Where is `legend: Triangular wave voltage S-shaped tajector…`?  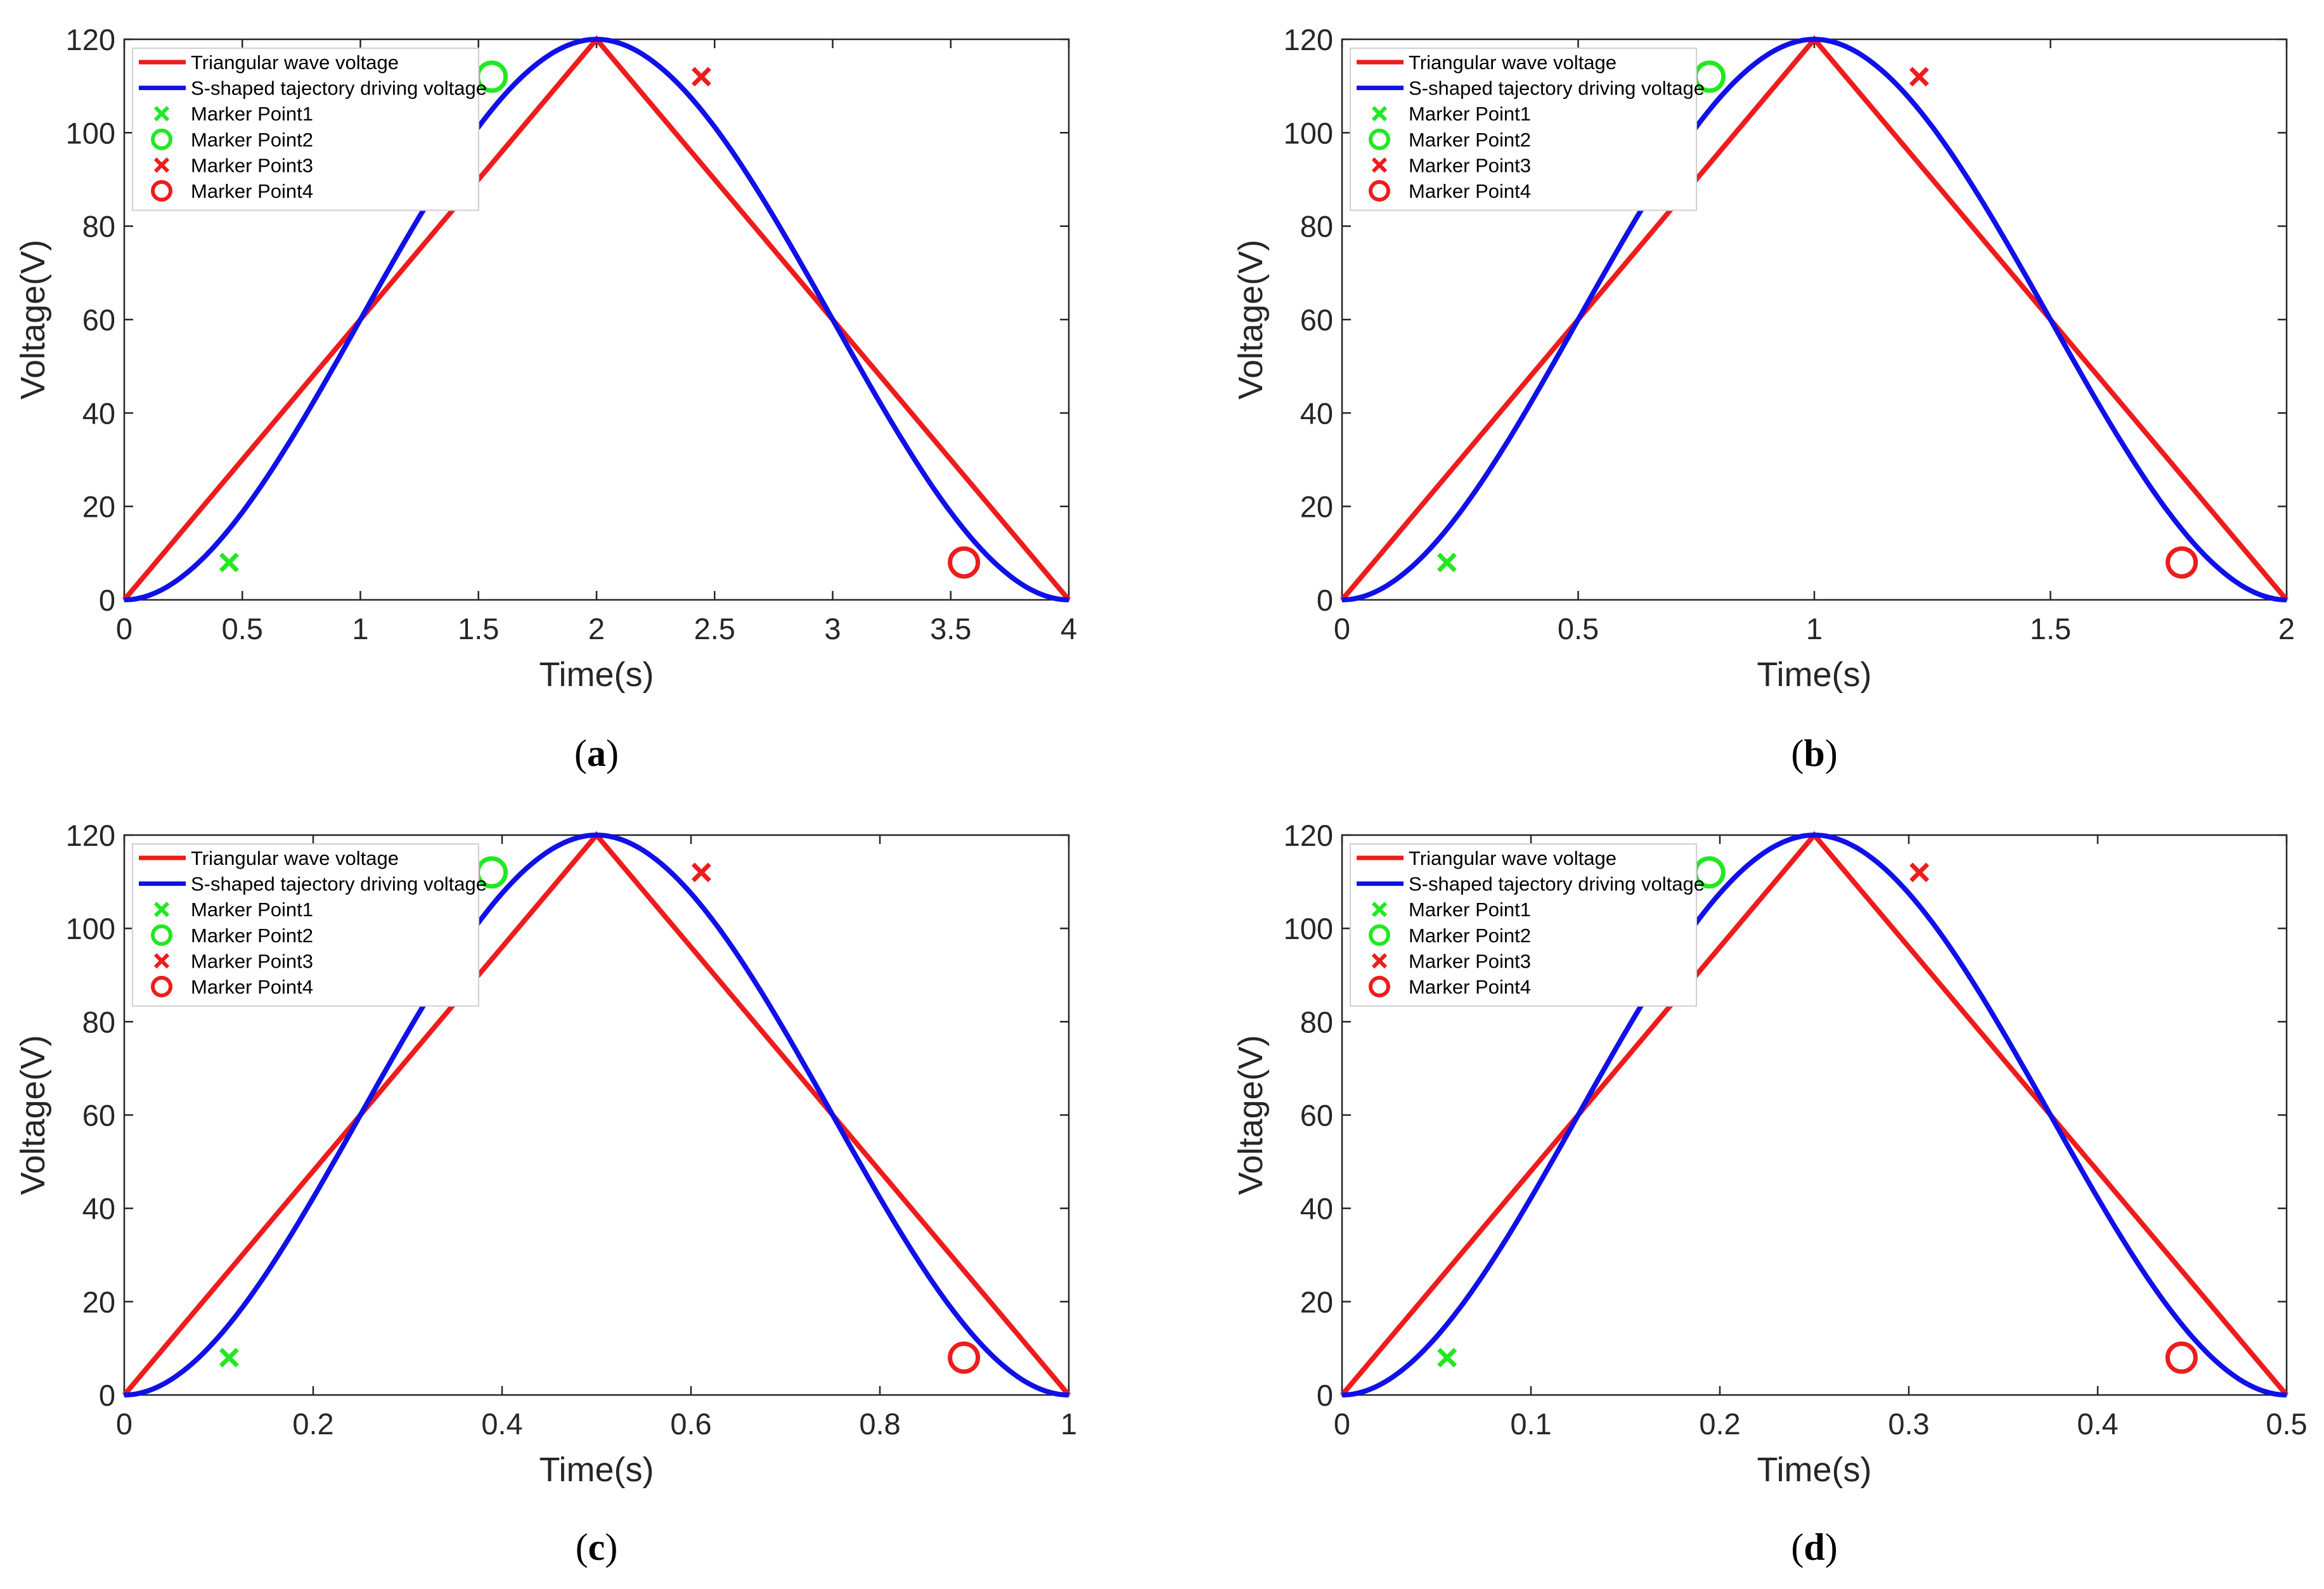
legend: Triangular wave voltage S-shaped tajector… is located at coordinates (1528, 129).